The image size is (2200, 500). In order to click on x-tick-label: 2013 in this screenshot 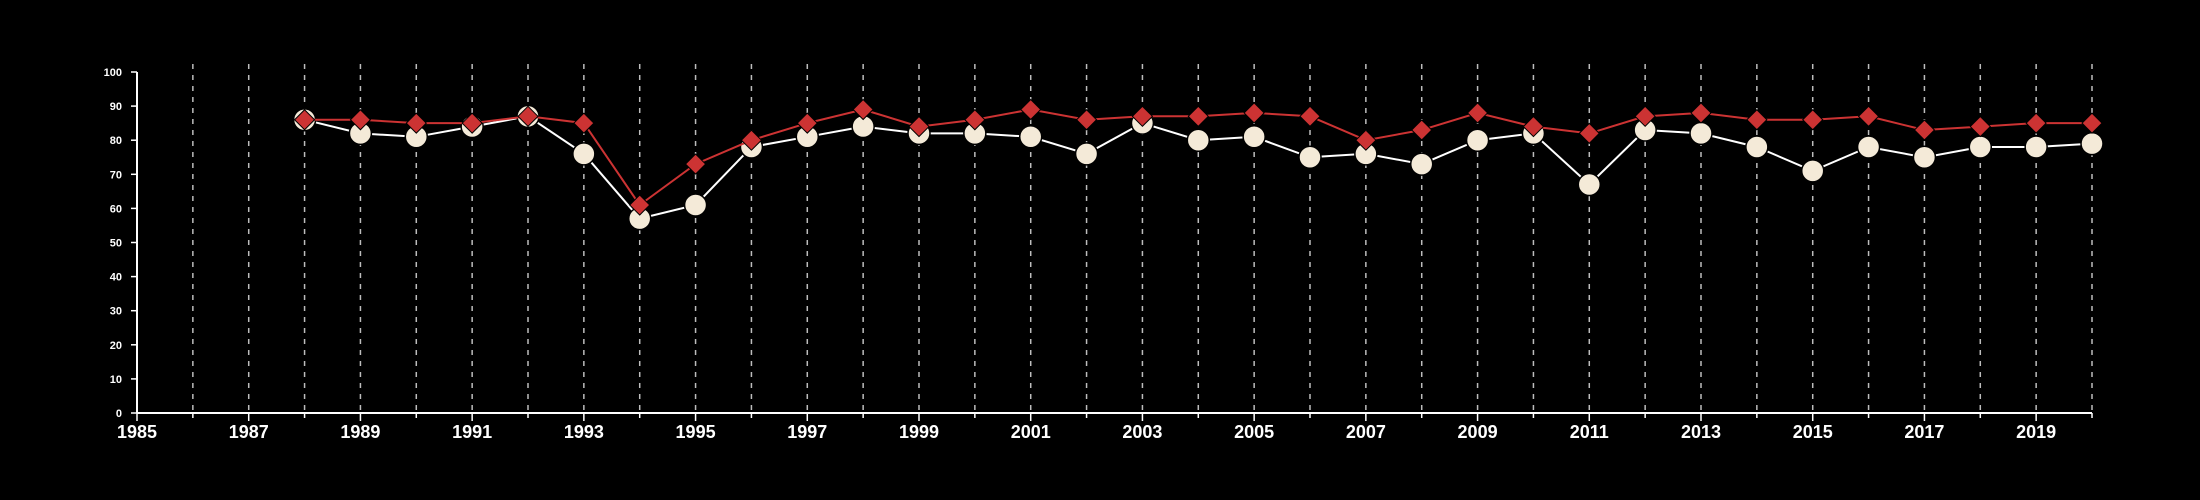, I will do `click(1701, 432)`.